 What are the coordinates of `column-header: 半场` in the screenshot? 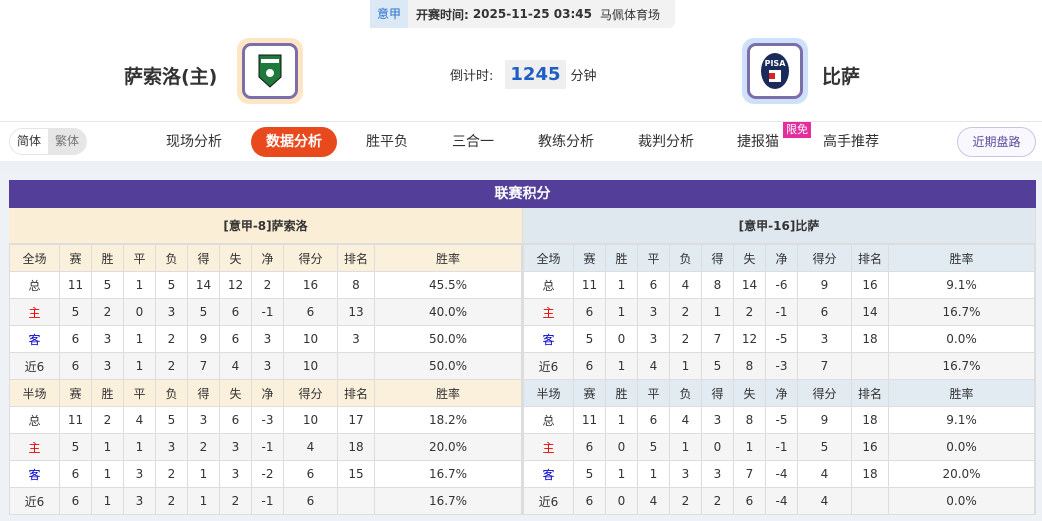 It's located at (34, 393).